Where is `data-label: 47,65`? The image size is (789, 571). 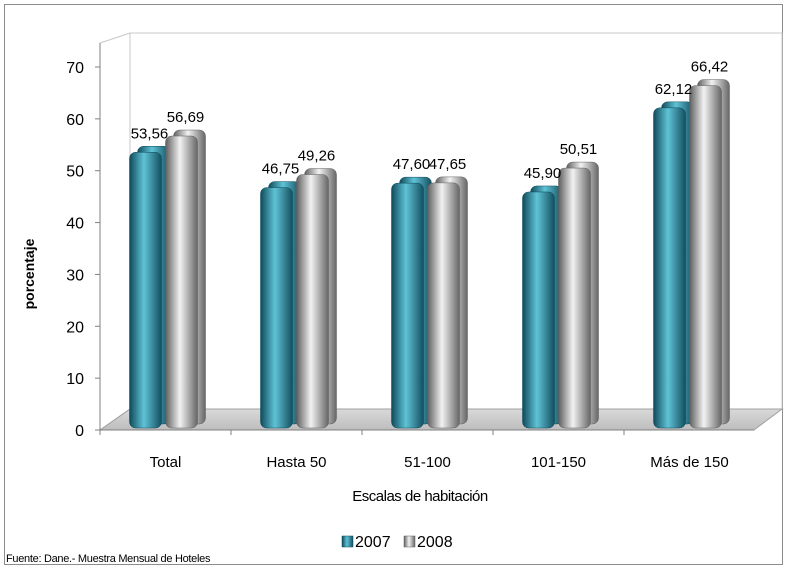 data-label: 47,65 is located at coordinates (448, 164).